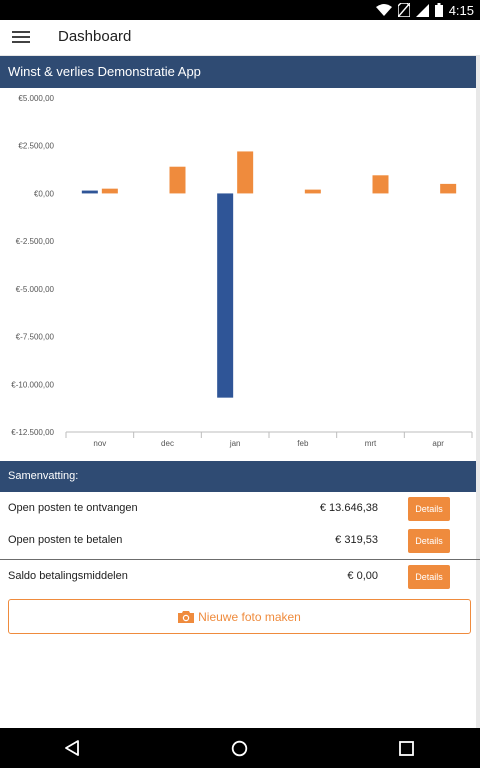  I want to click on navigation-bar, so click(240, 748).